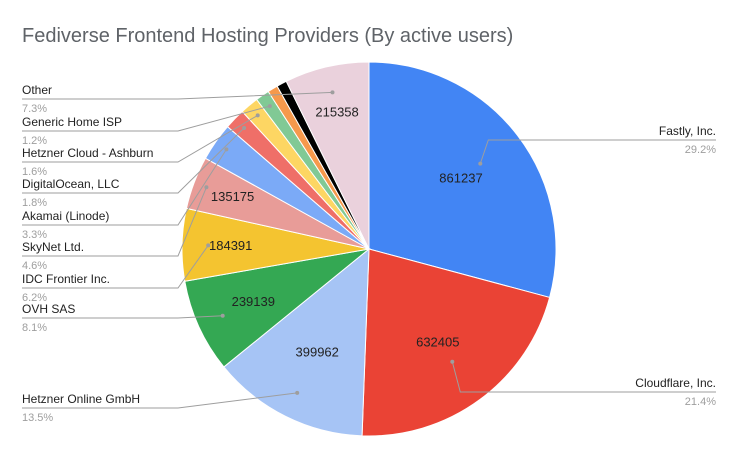  Describe the element at coordinates (700, 402) in the screenshot. I see `slice-percent-label: 21.4%` at that location.